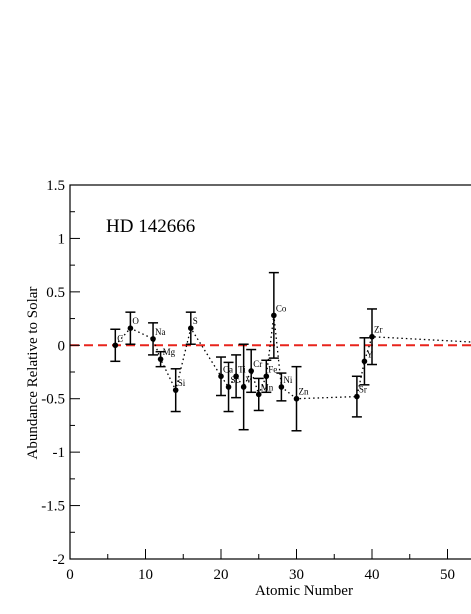  I want to click on element-label-Si: Si, so click(182, 383).